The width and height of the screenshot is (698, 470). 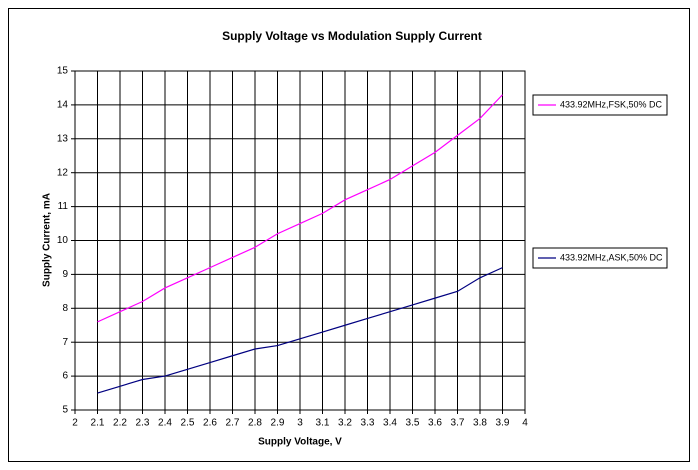 What do you see at coordinates (611, 257) in the screenshot?
I see `legend-label: 433.92MHz,ASK,50% DC` at bounding box center [611, 257].